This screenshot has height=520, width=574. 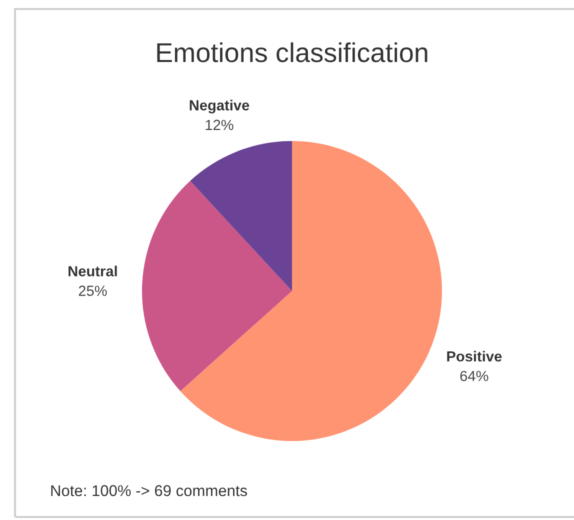 What do you see at coordinates (92, 271) in the screenshot?
I see `slice-label: Neutral` at bounding box center [92, 271].